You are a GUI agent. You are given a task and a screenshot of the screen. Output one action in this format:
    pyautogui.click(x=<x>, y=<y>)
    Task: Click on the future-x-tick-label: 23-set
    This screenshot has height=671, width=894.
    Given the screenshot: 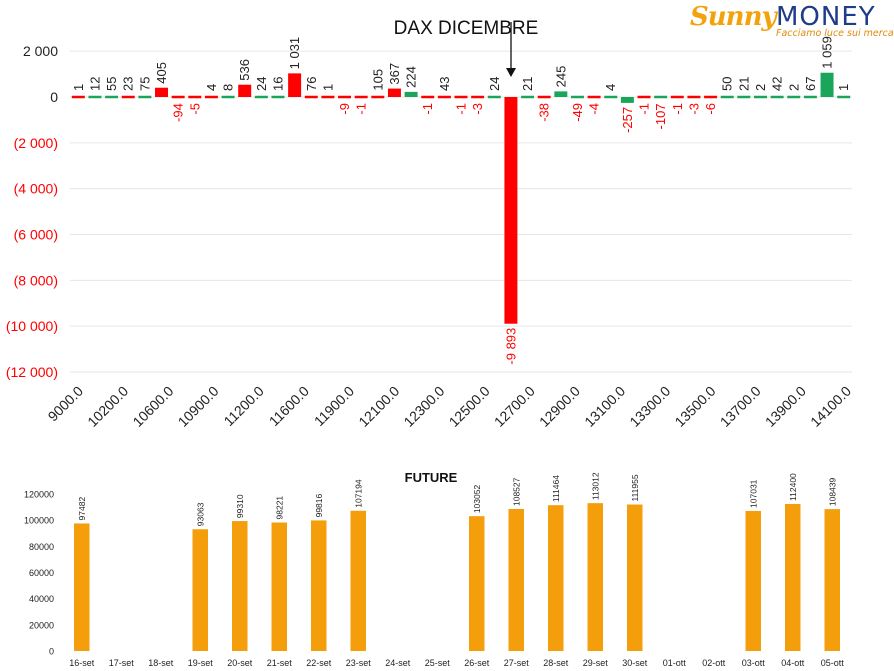 What is the action you would take?
    pyautogui.click(x=359, y=663)
    